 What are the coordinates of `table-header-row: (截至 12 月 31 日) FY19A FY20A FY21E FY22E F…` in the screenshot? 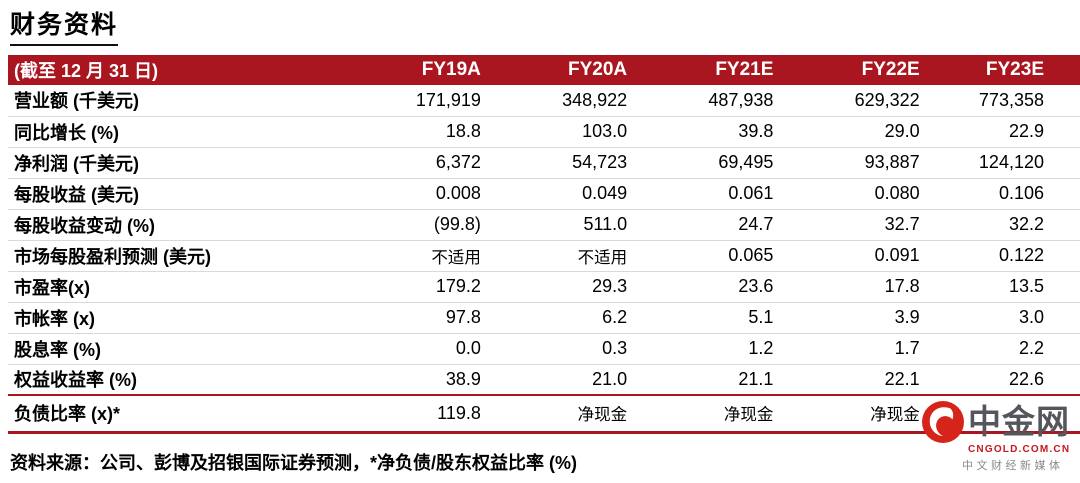 It's located at (544, 70).